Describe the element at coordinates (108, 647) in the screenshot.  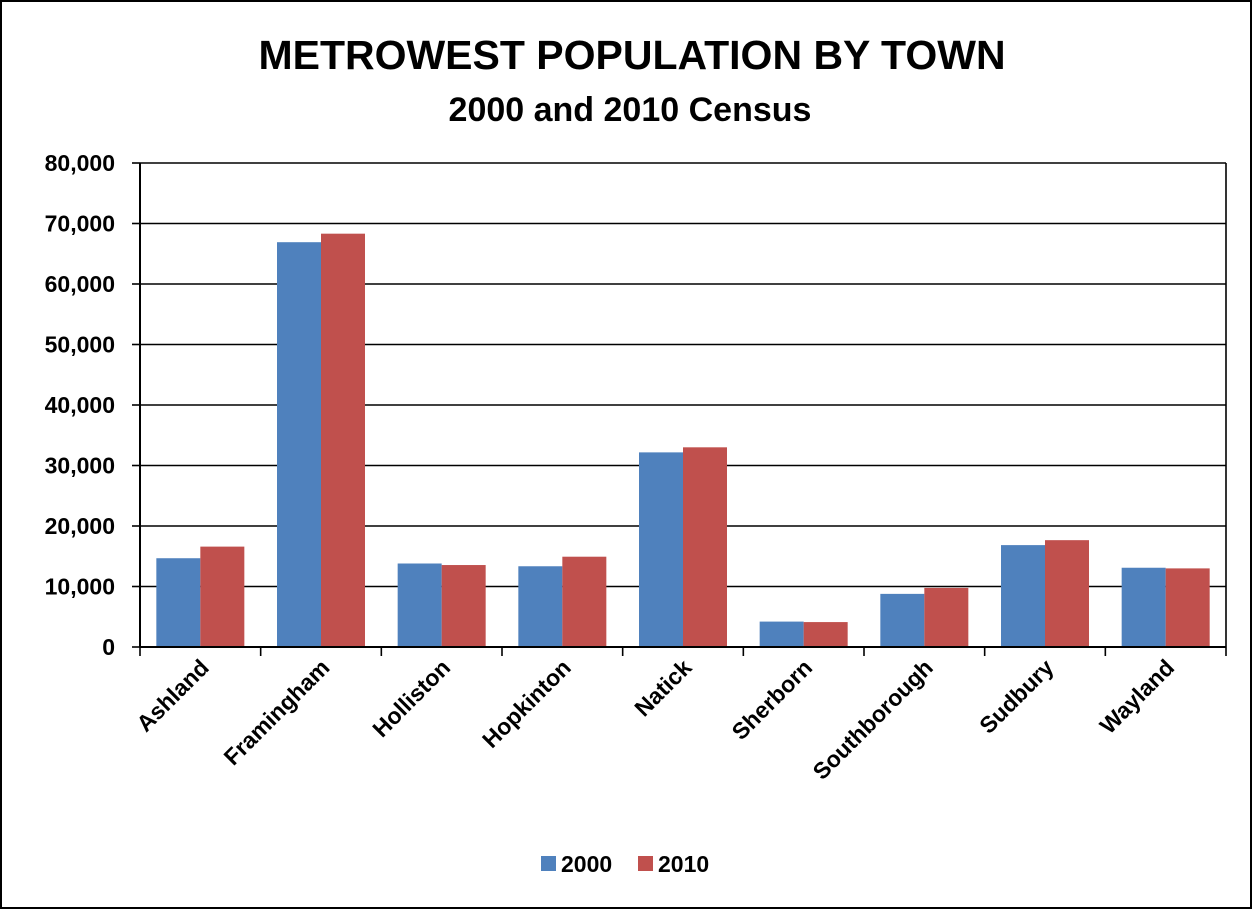
I see `y-tick-label: 0` at that location.